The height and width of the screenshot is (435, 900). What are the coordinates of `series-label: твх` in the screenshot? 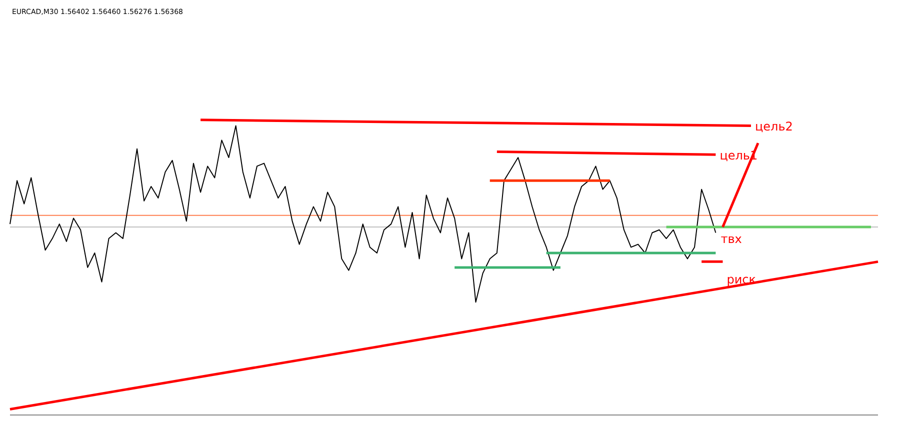 It's located at (731, 239).